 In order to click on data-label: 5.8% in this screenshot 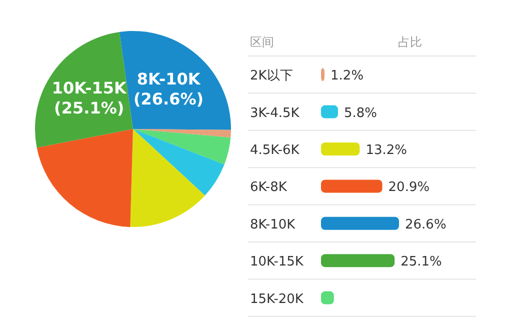, I will do `click(361, 113)`.